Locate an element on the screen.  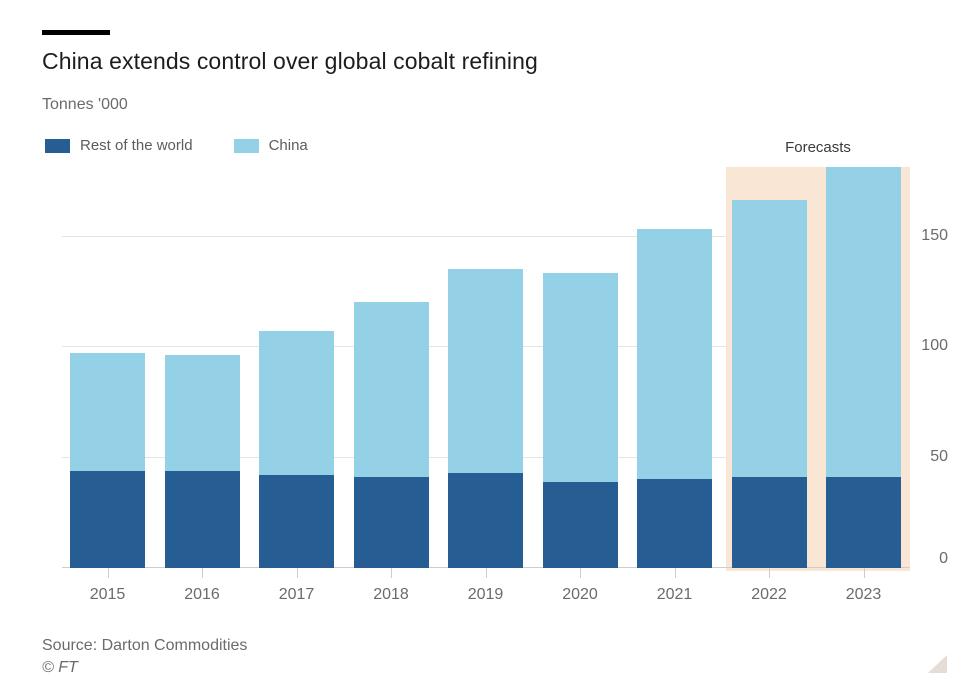
x-tick-2023 is located at coordinates (864, 573).